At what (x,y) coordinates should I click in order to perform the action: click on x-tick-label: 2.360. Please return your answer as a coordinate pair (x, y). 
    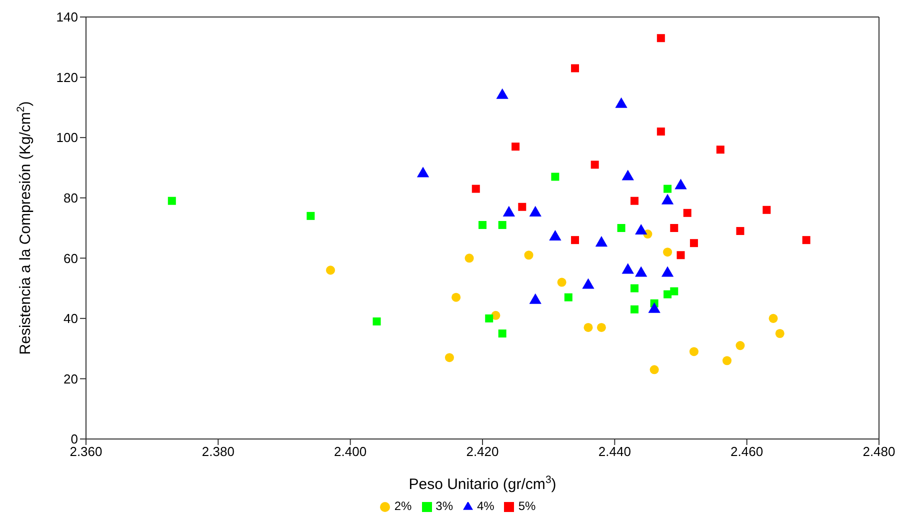
    Looking at the image, I should click on (86, 452).